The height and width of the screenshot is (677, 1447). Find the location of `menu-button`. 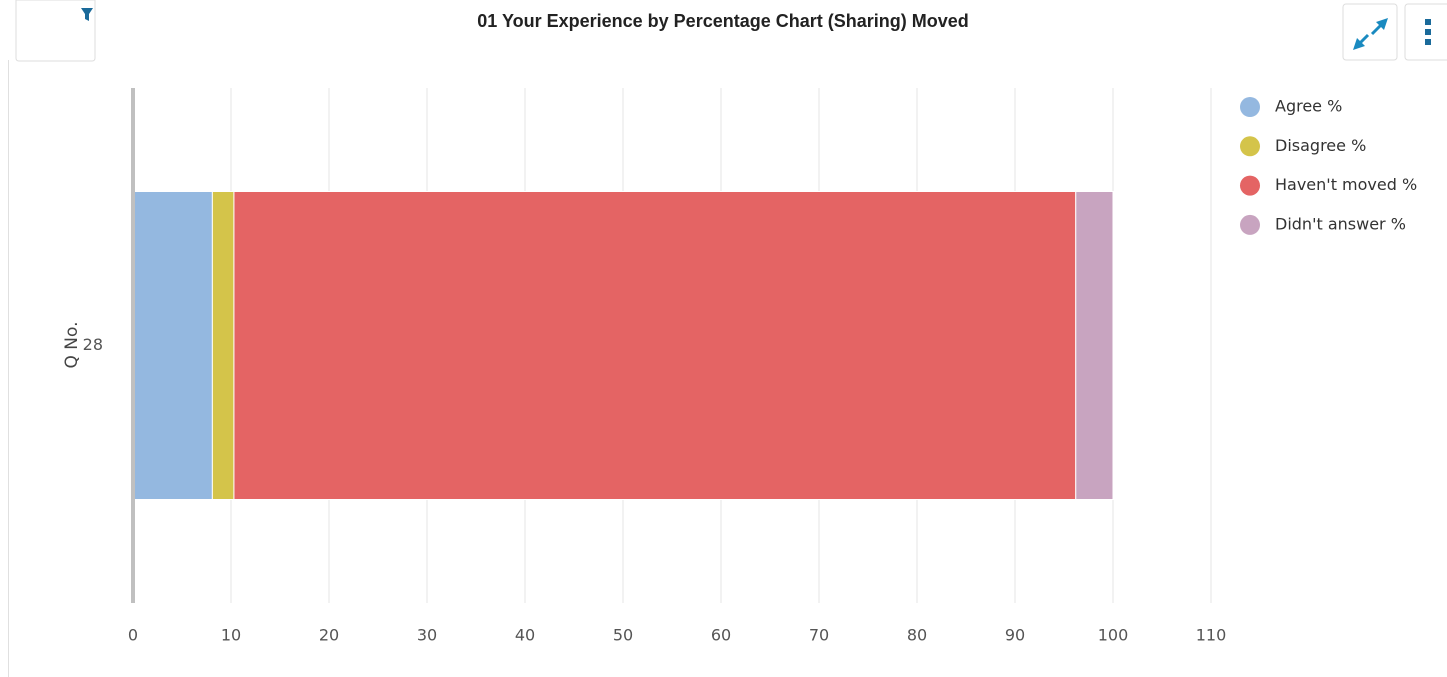

menu-button is located at coordinates (1425, 32).